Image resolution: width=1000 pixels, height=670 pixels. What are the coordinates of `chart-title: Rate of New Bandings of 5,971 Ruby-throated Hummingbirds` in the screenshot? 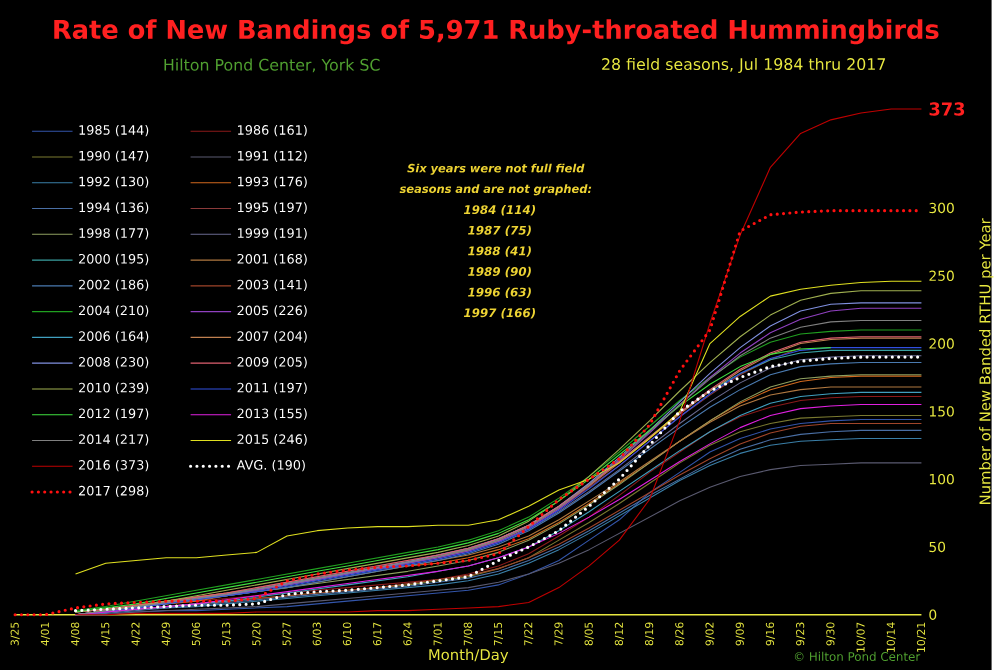 It's located at (496, 32).